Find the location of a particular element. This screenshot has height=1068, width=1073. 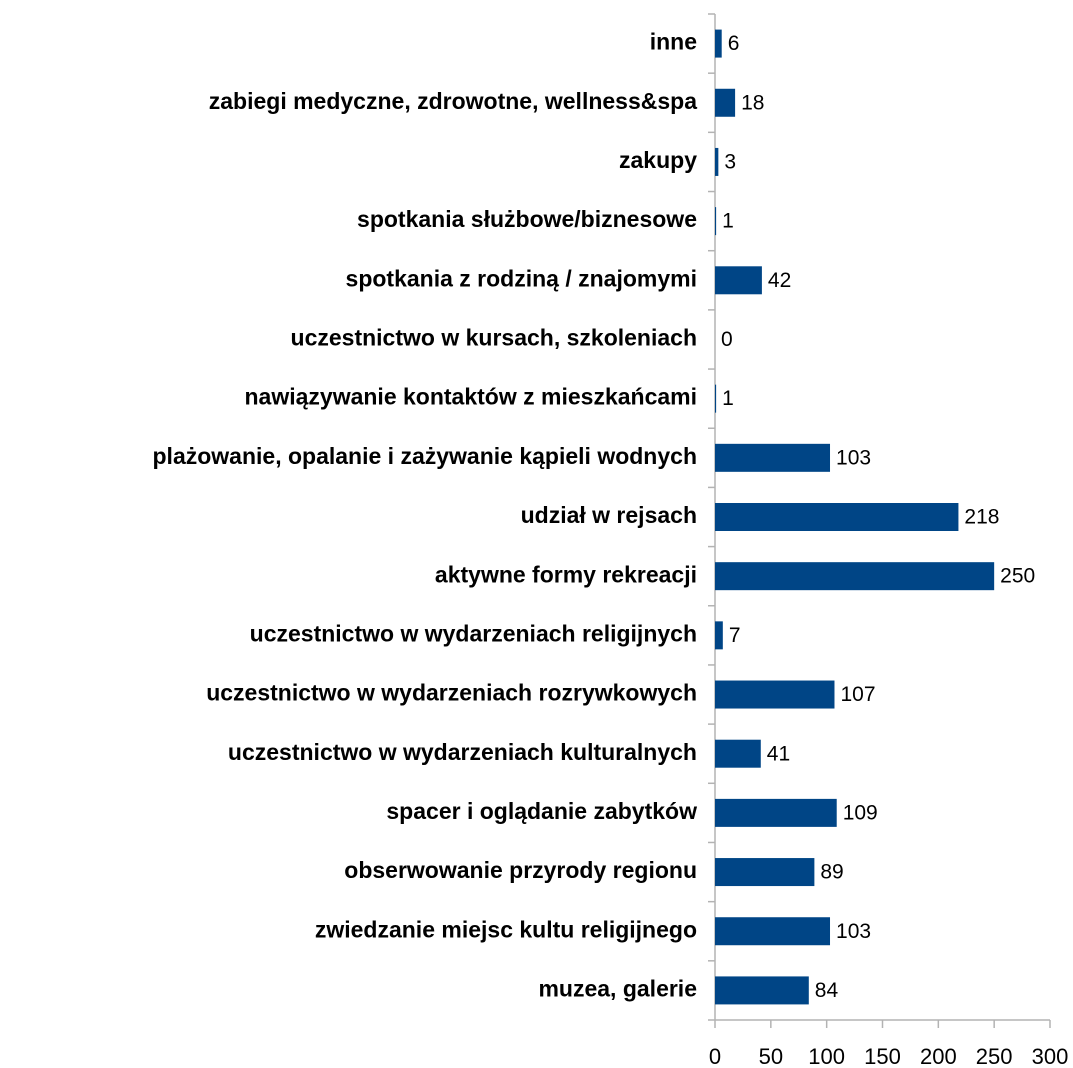

category-label: aktywne formy rekreacji is located at coordinates (566, 574).